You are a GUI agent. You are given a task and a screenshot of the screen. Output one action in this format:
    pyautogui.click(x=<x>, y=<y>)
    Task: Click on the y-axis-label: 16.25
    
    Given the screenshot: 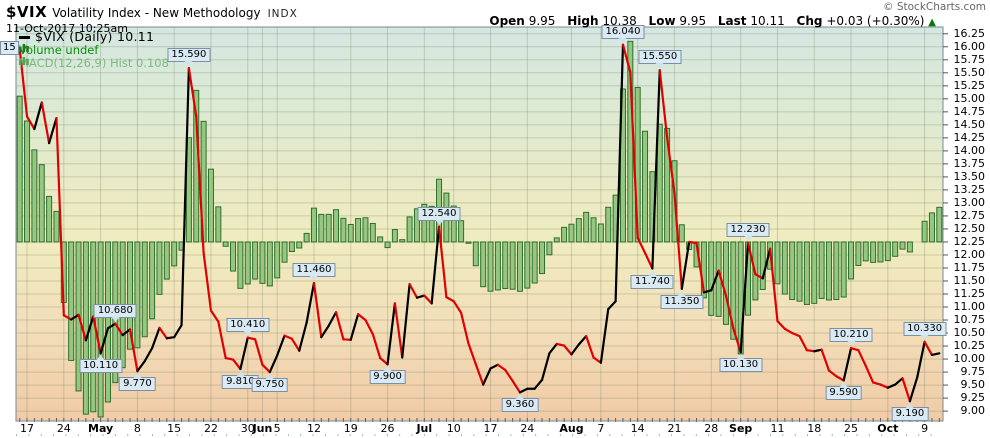 What is the action you would take?
    pyautogui.click(x=969, y=33)
    